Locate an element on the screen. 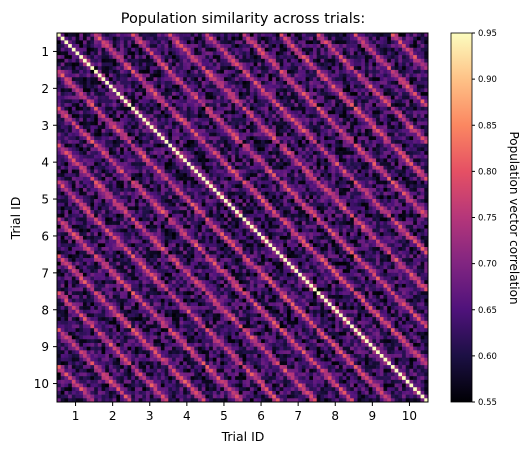 The width and height of the screenshot is (531, 455). colorbar-tick-label: 0.90 is located at coordinates (487, 80).